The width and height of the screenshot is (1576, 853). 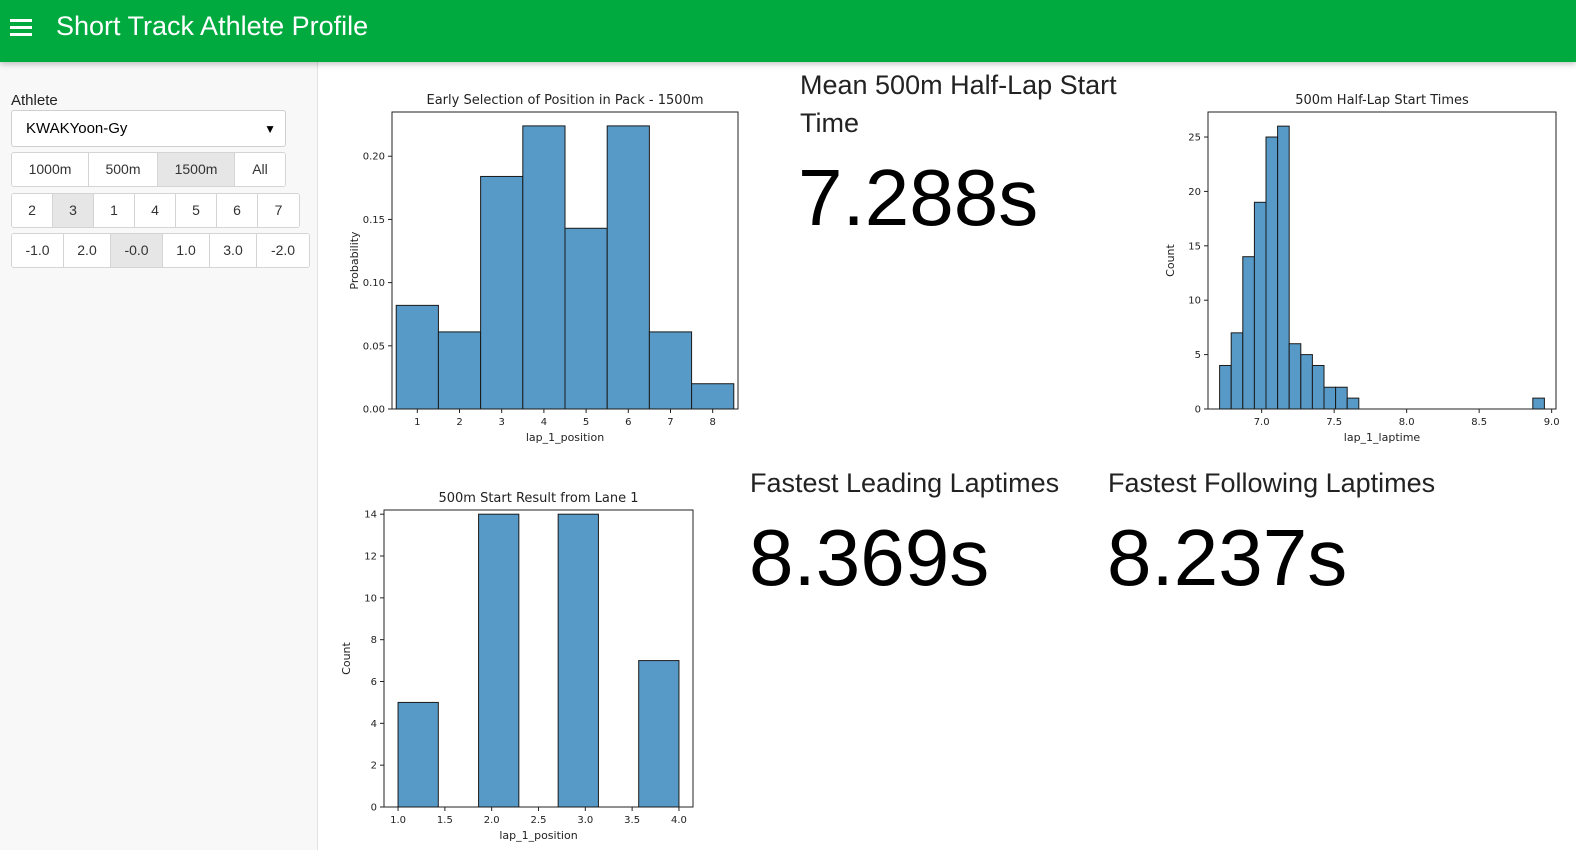 What do you see at coordinates (398, 820) in the screenshot?
I see `x-tick-label: 1.0` at bounding box center [398, 820].